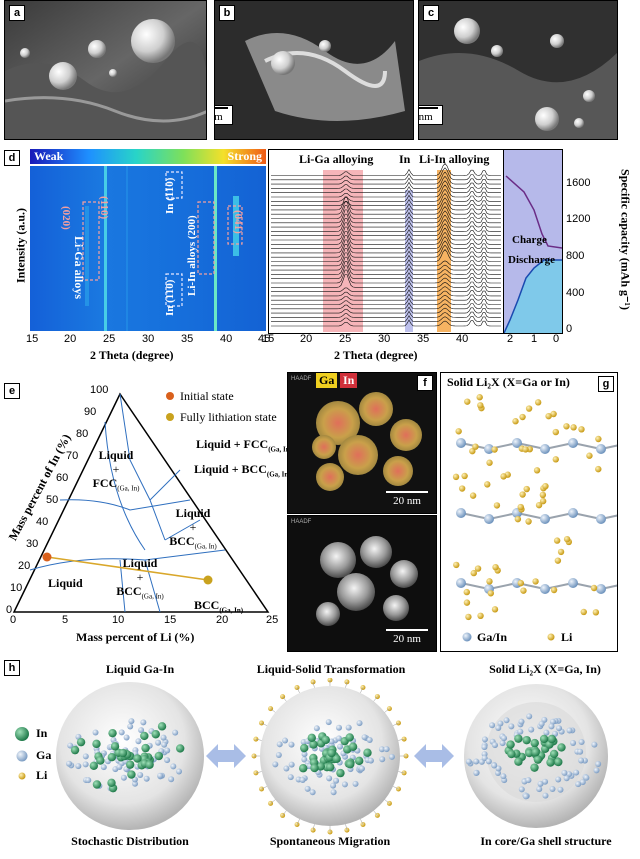 The image size is (640, 859). What do you see at coordinates (218, 117) in the screenshot?
I see `scale-bar-b-label: 500 nm` at bounding box center [218, 117].